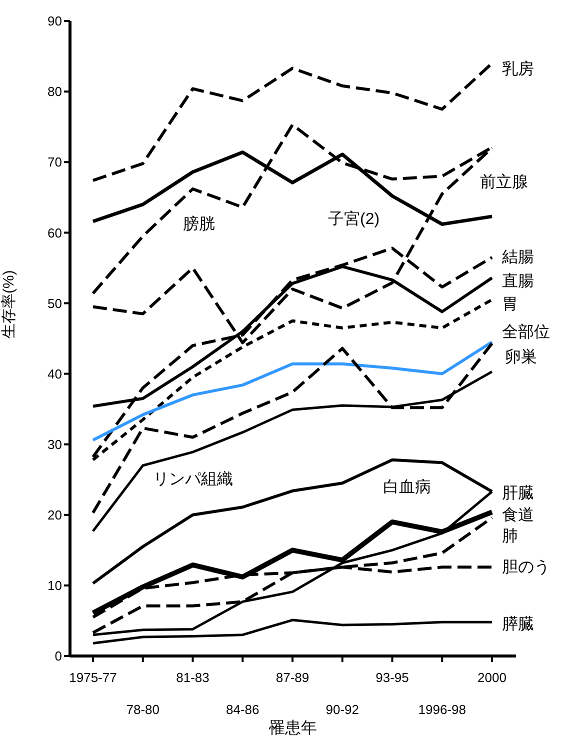 The height and width of the screenshot is (747, 561). What do you see at coordinates (407, 488) in the screenshot?
I see `series-label: 白血病` at bounding box center [407, 488].